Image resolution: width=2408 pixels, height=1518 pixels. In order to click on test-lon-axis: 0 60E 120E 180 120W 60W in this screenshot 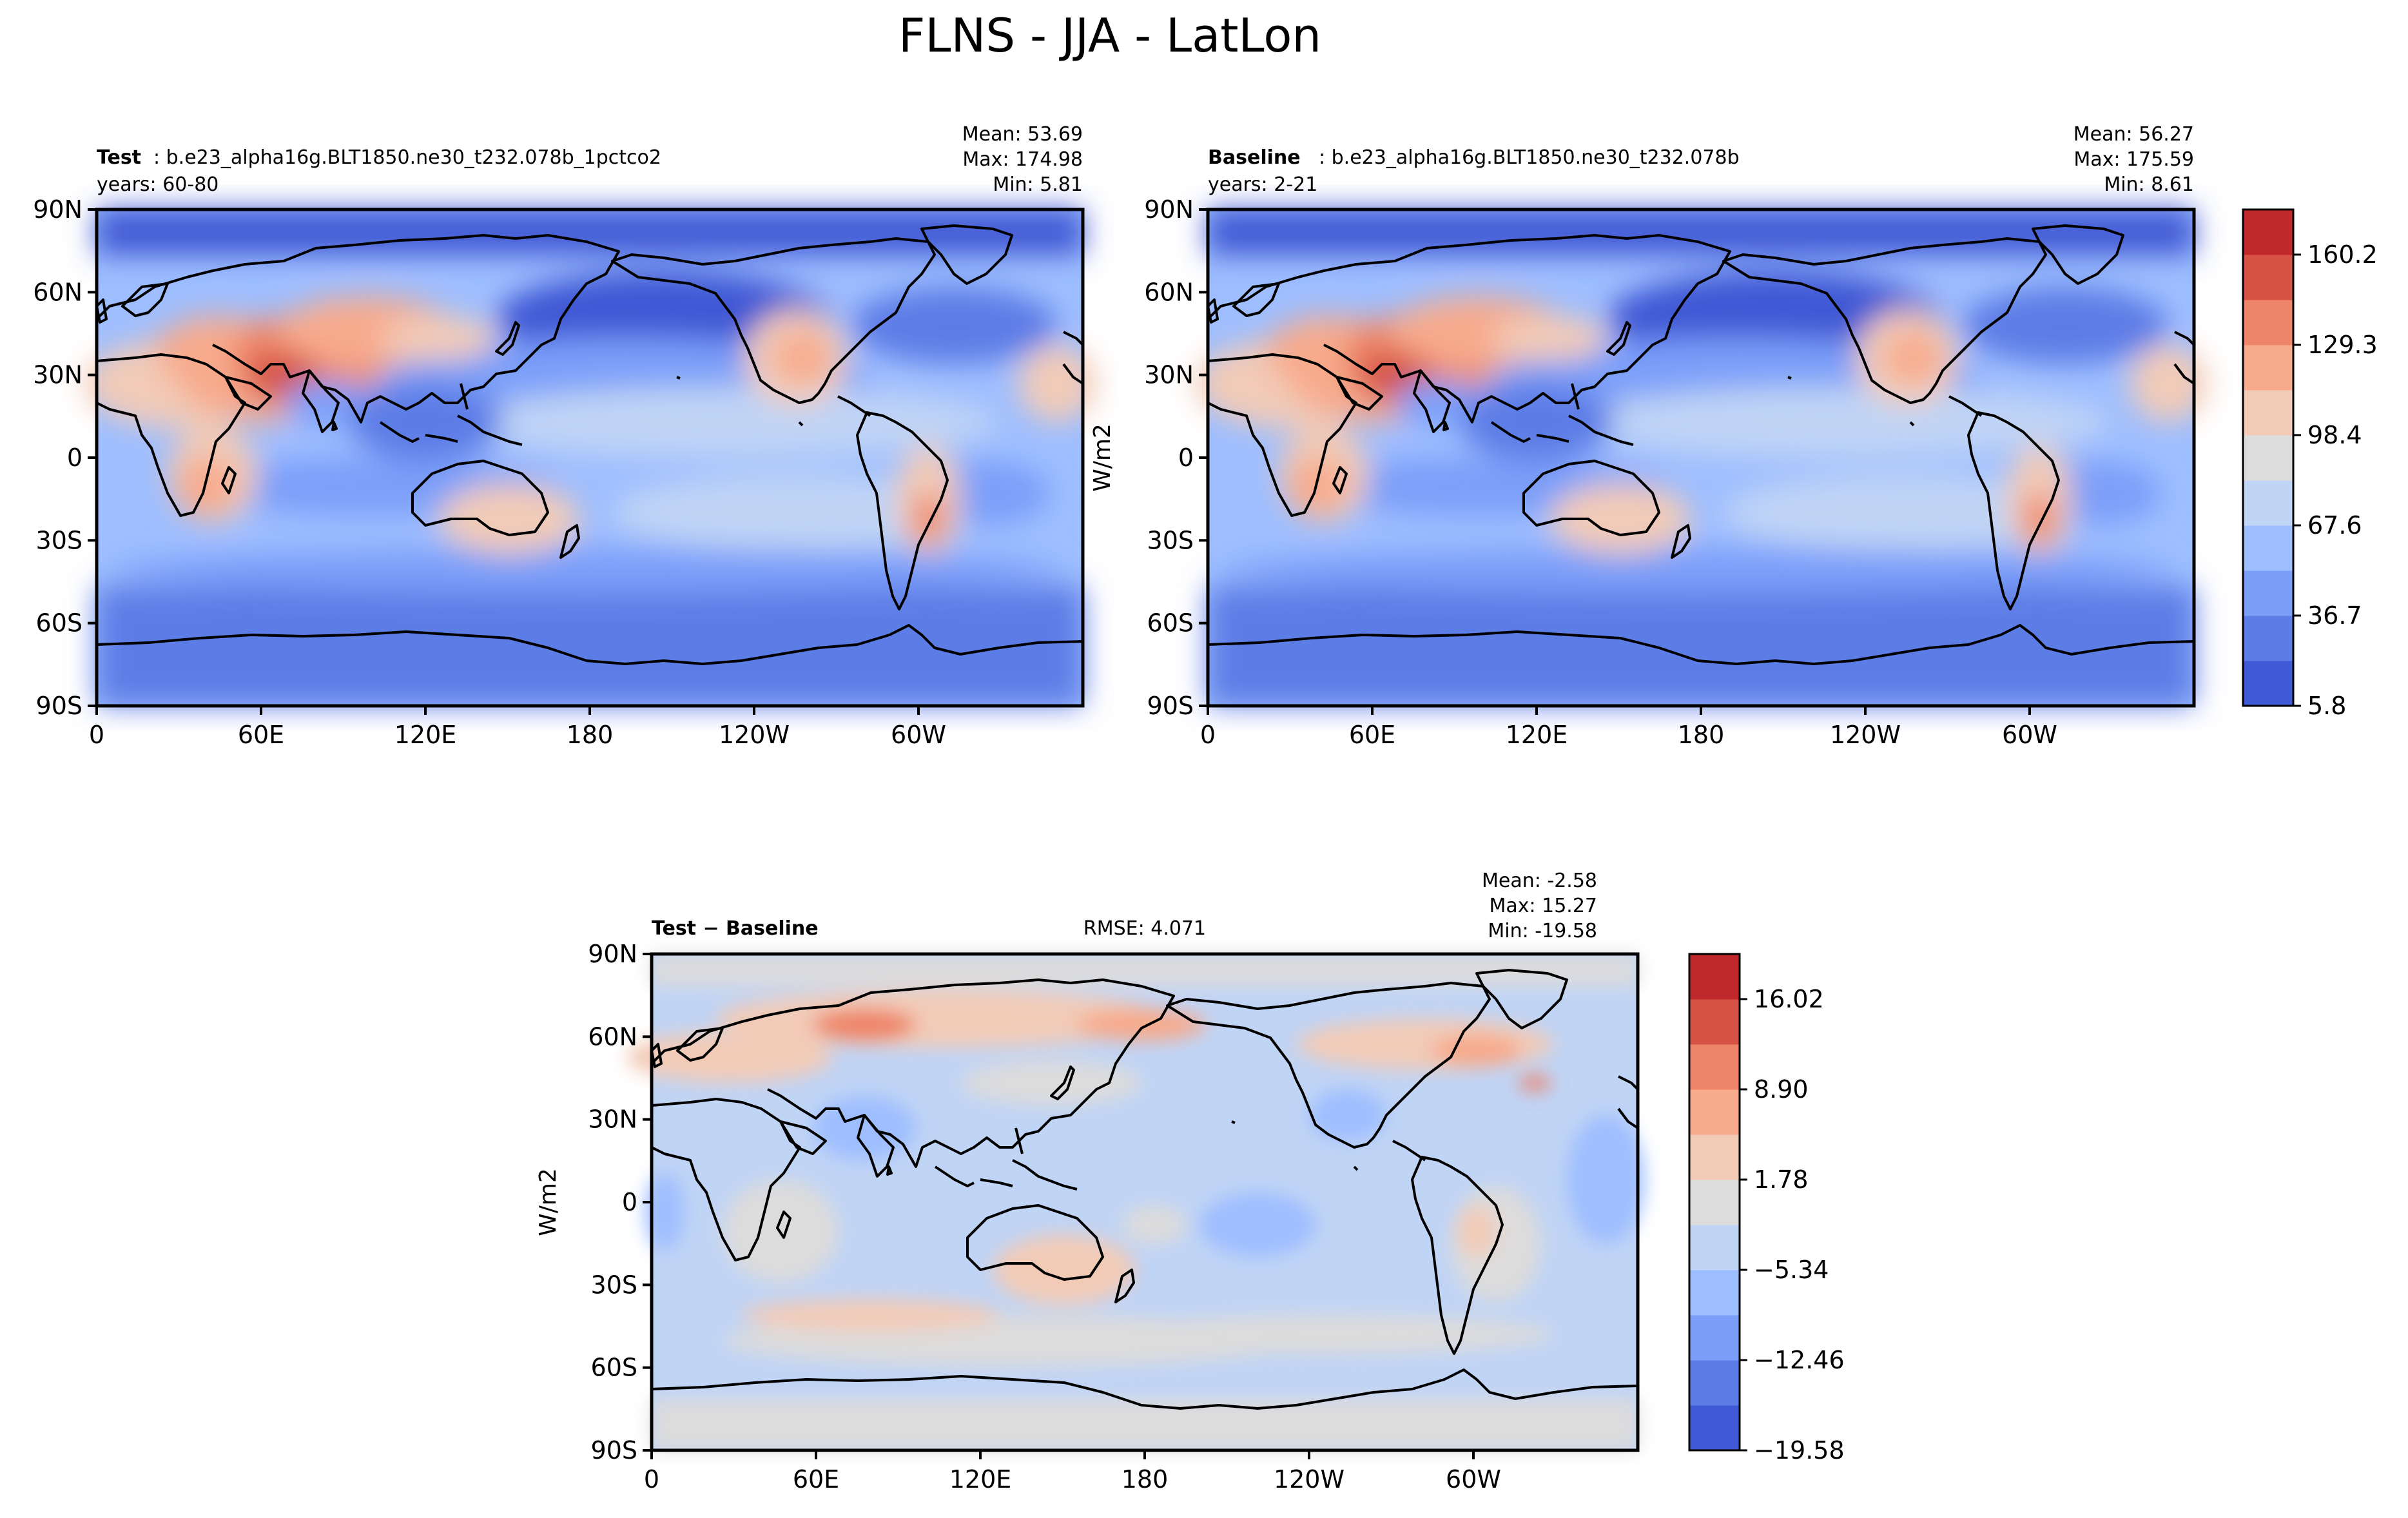, I will do `click(517, 727)`.